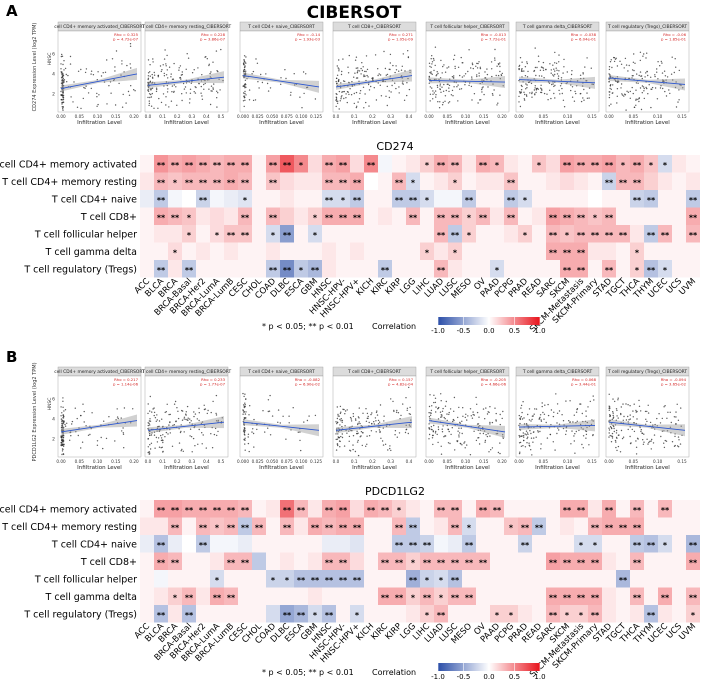  I want to click on scatter-y-tick: 6, so click(53, 400).